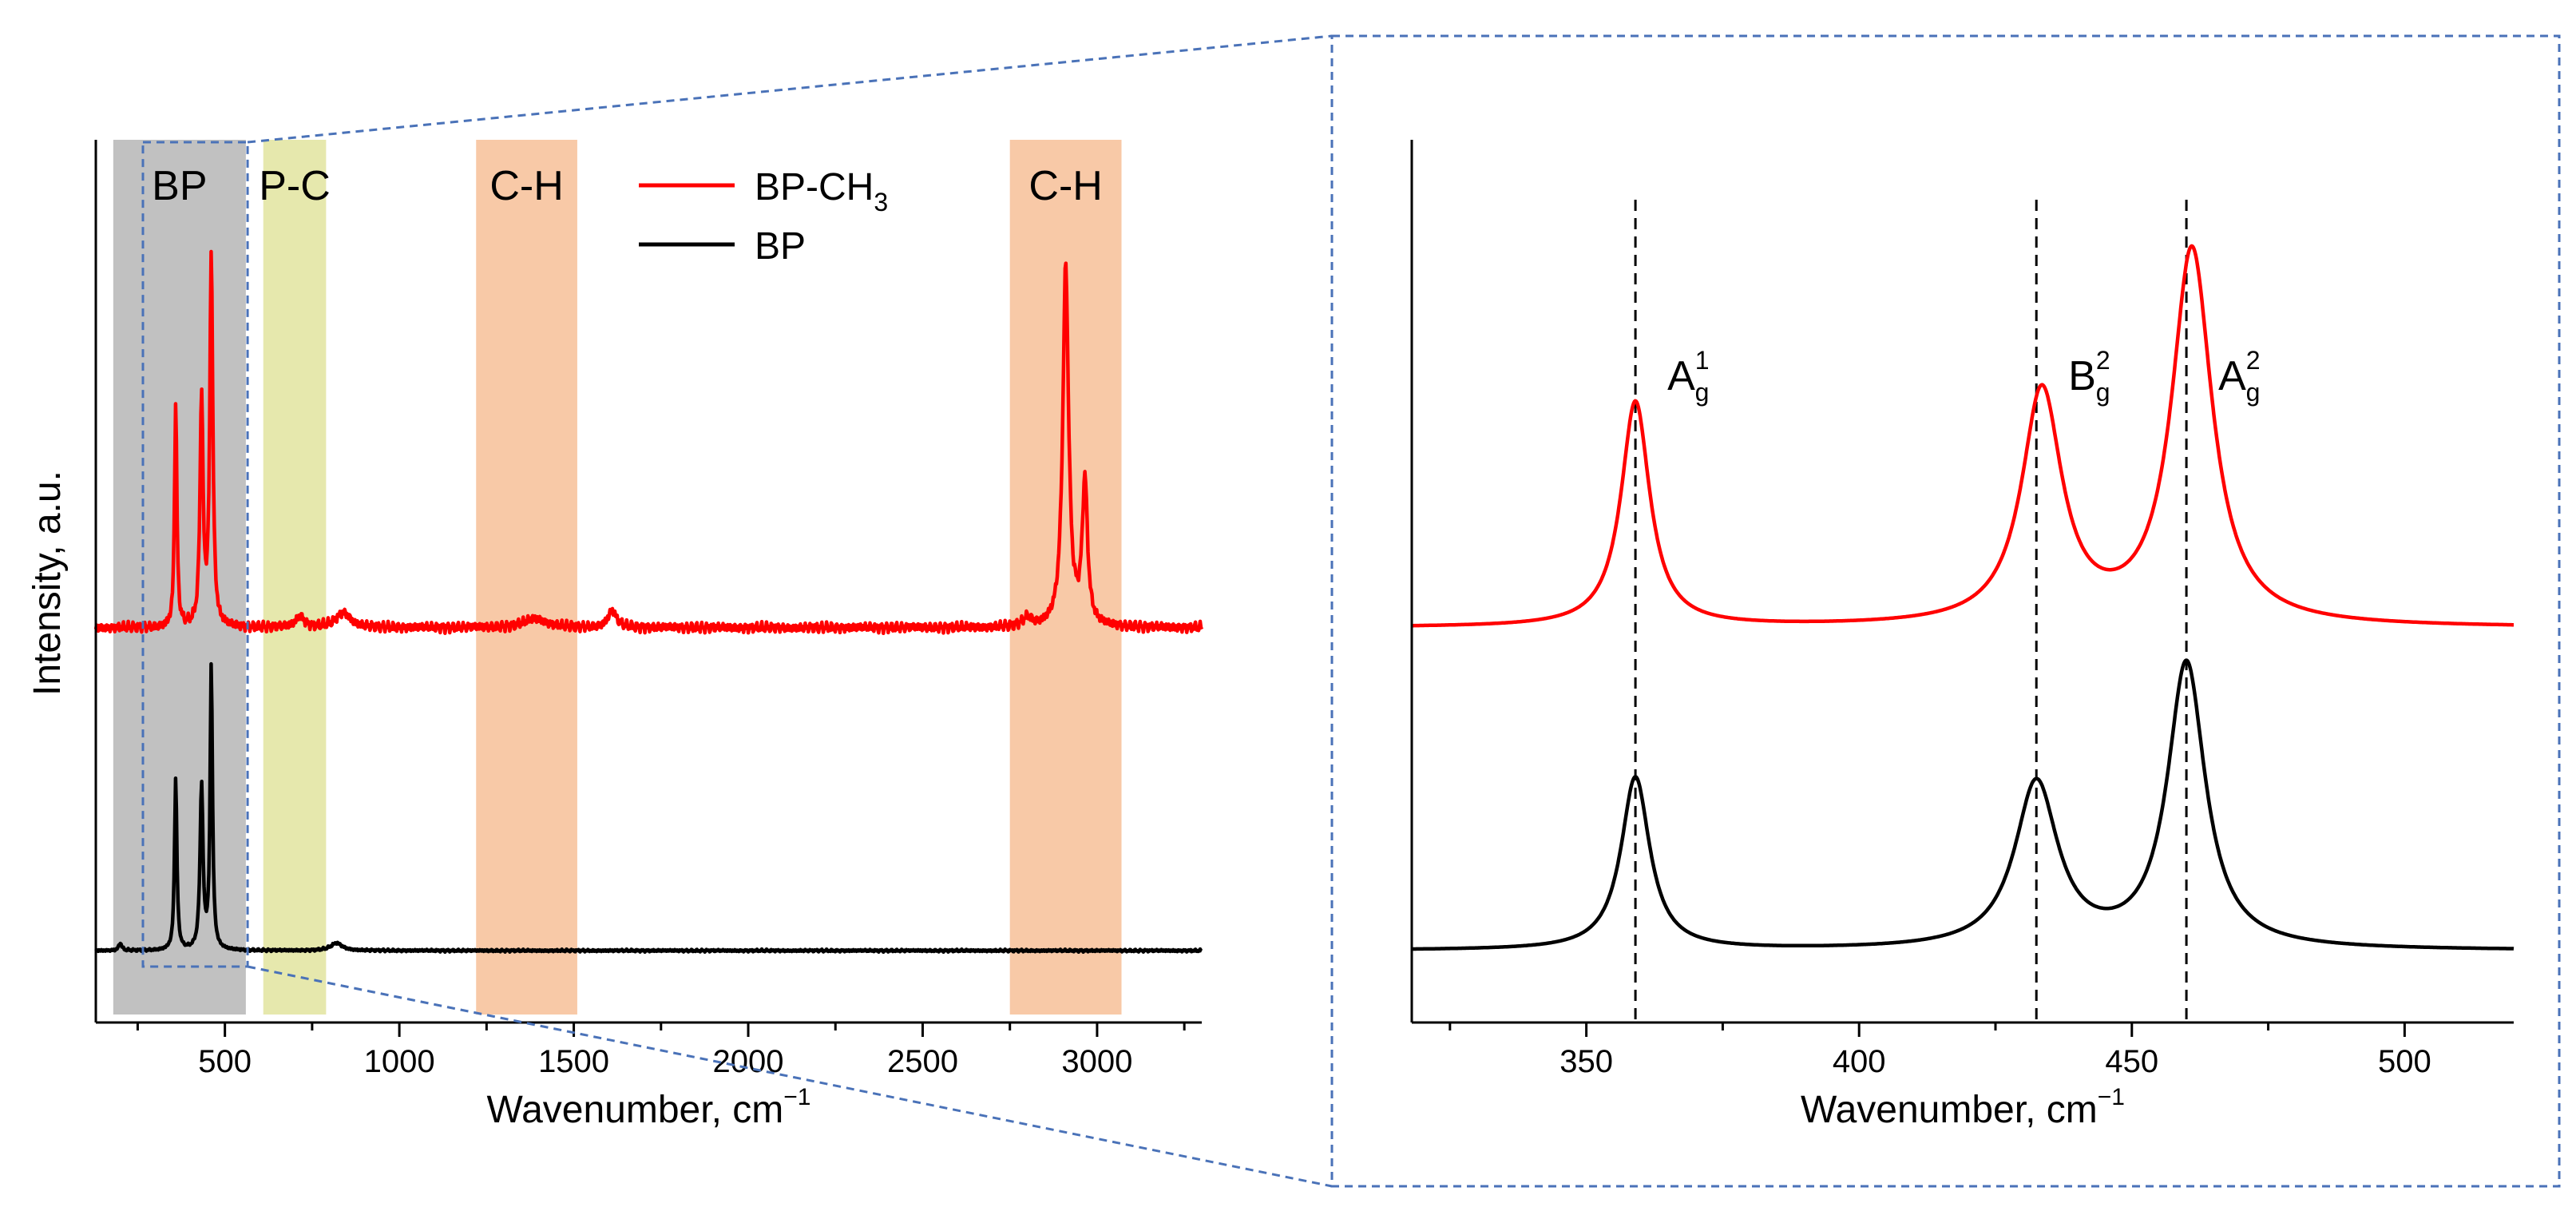  I want to click on right-x-axis-label: Wavenumber, cm−1, so click(1963, 1107).